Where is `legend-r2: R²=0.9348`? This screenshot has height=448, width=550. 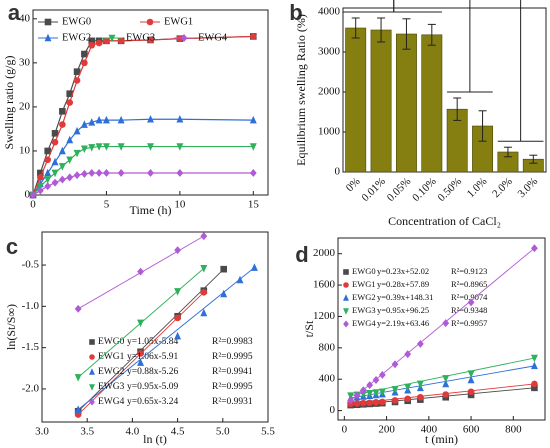 legend-r2: R²=0.9348 is located at coordinates (469, 310).